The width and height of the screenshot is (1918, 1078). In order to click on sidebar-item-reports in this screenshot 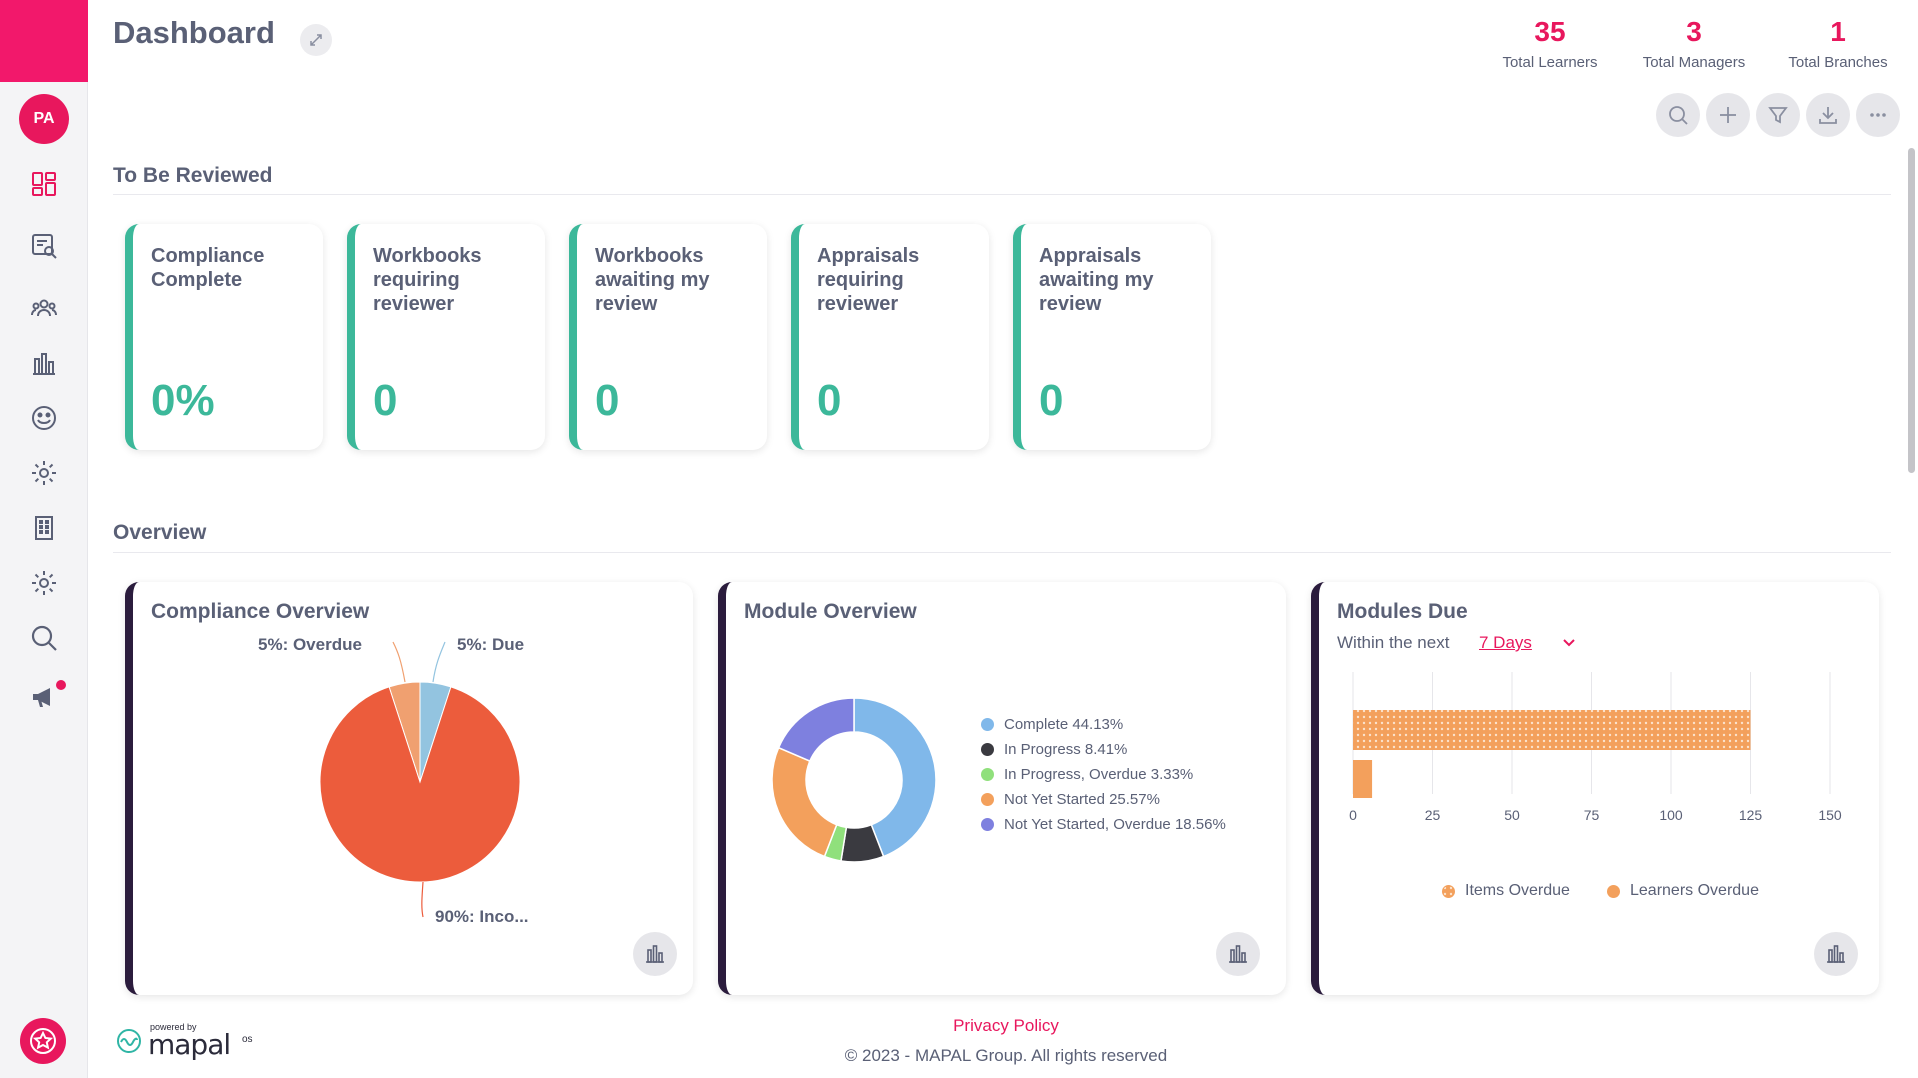, I will do `click(44, 246)`.